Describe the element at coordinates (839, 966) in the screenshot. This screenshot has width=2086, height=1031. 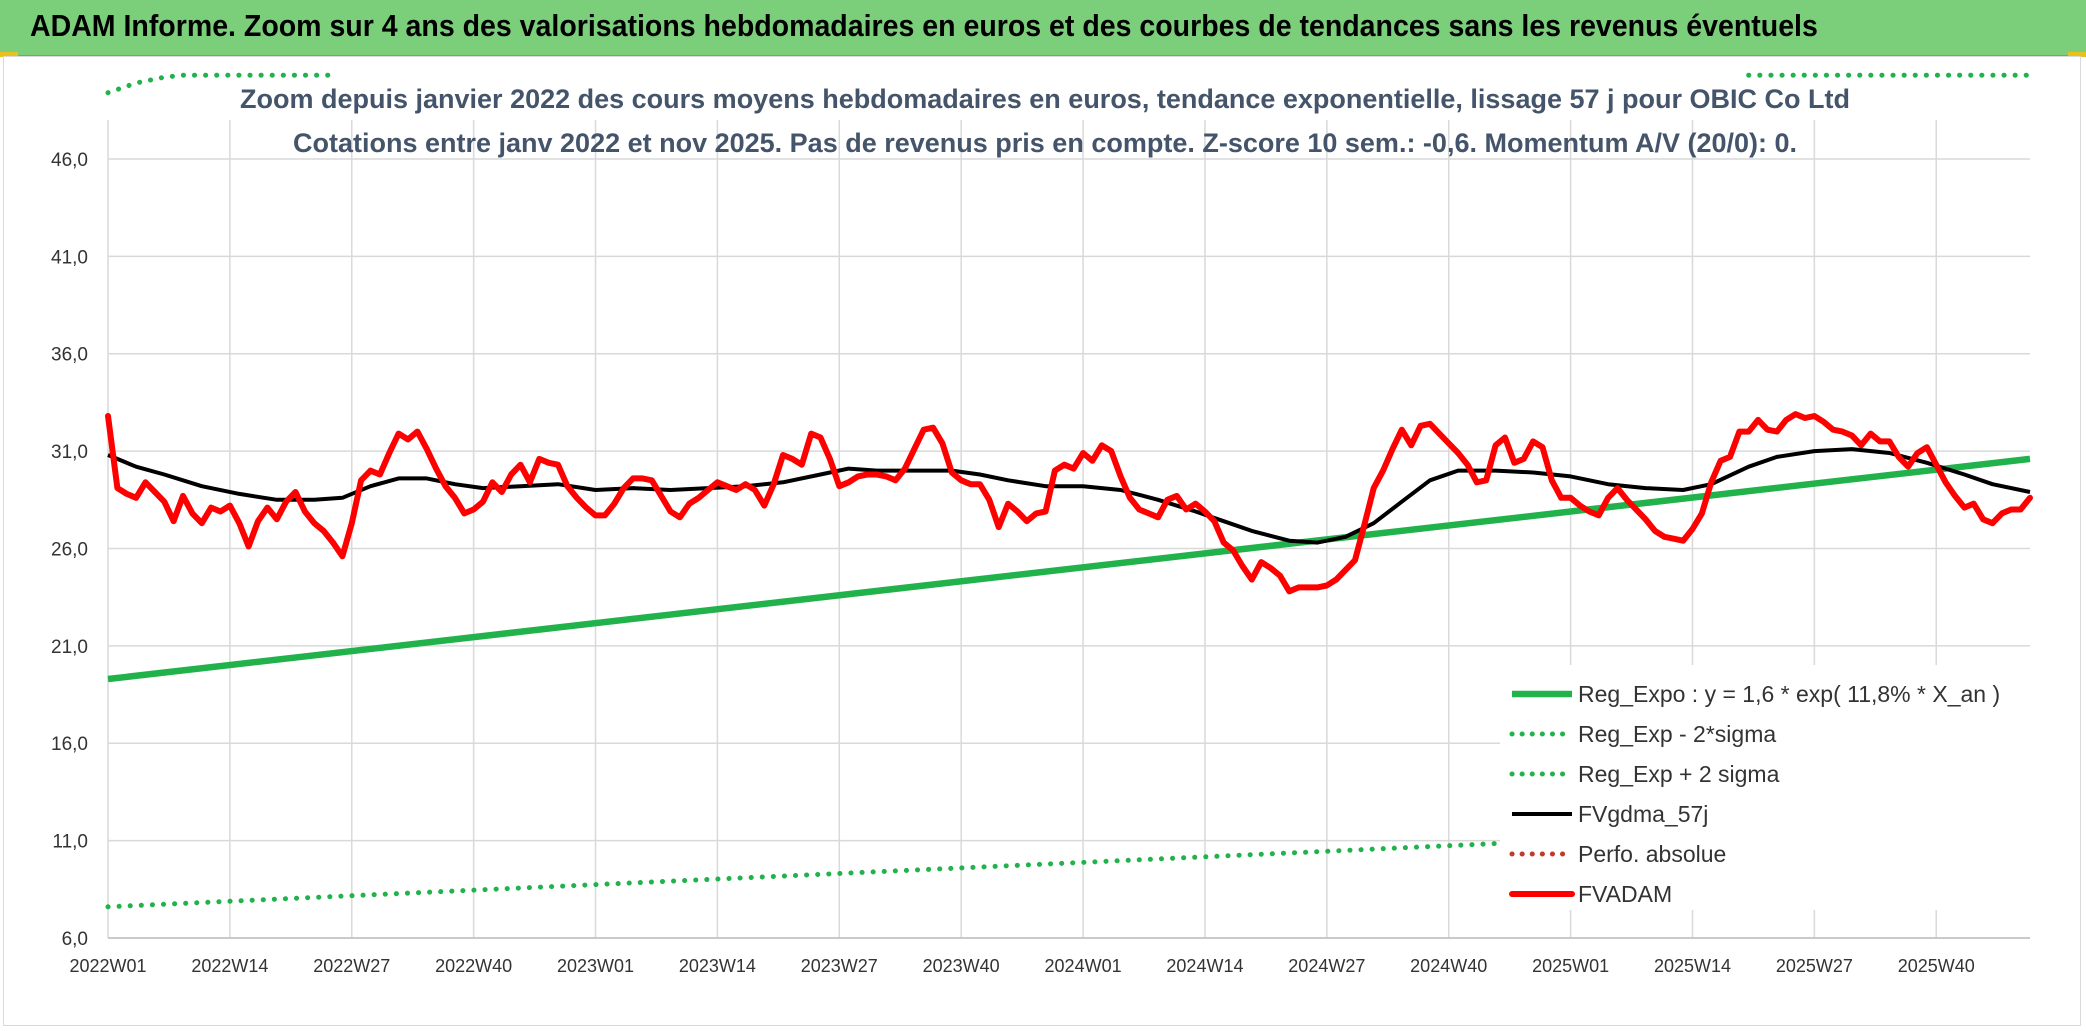
I see `x-tick-label: 2023W27` at that location.